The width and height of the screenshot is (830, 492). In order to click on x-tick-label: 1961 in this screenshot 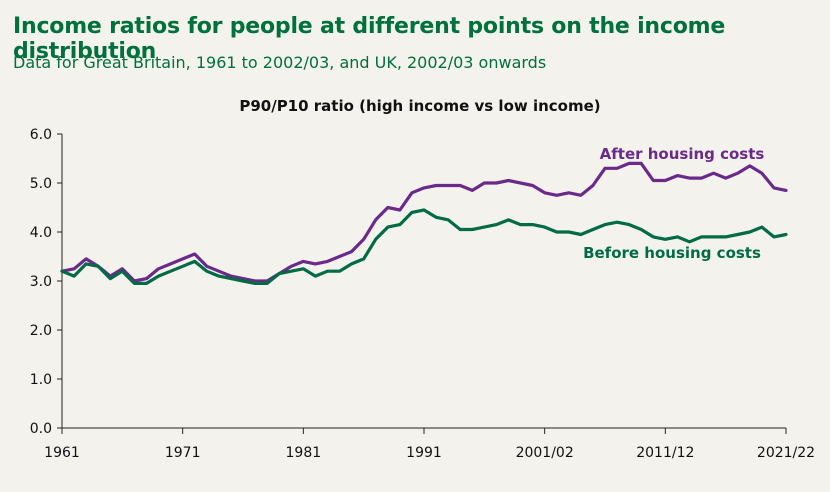, I will do `click(62, 453)`.